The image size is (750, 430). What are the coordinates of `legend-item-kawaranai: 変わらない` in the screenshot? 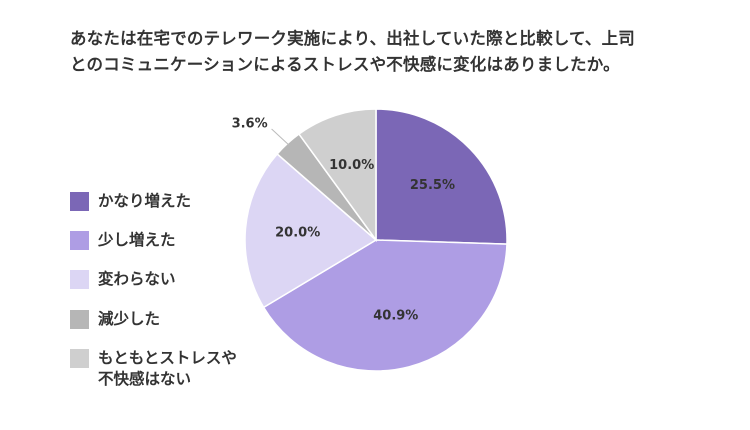 It's located at (123, 279).